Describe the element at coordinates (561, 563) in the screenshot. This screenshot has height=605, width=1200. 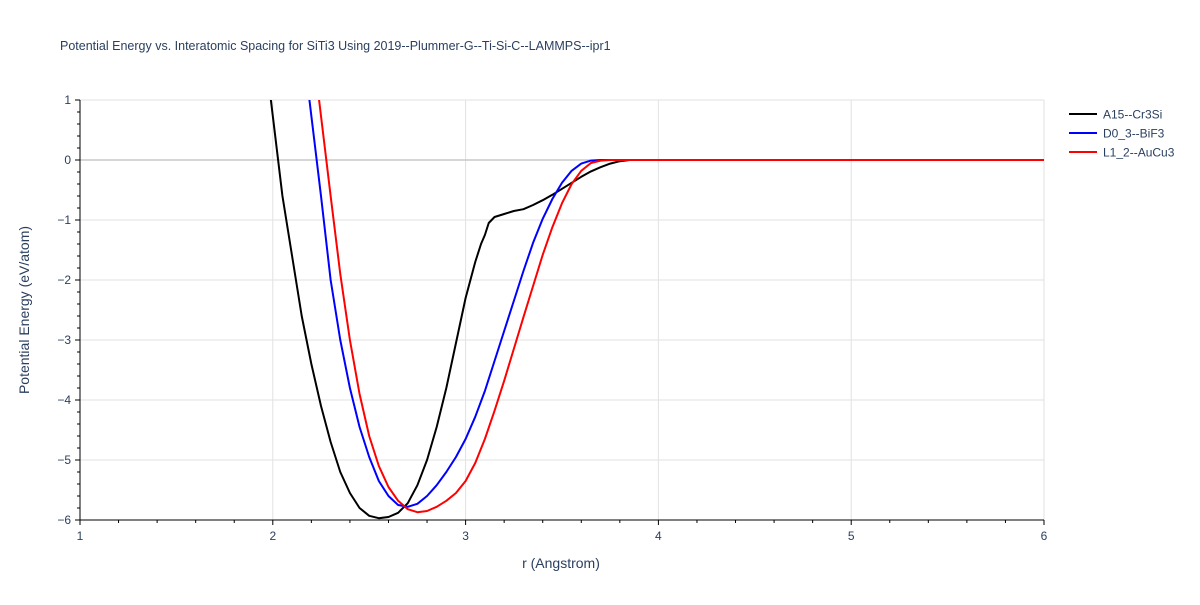
I see `x-axis-label: r (Angstrom)` at that location.